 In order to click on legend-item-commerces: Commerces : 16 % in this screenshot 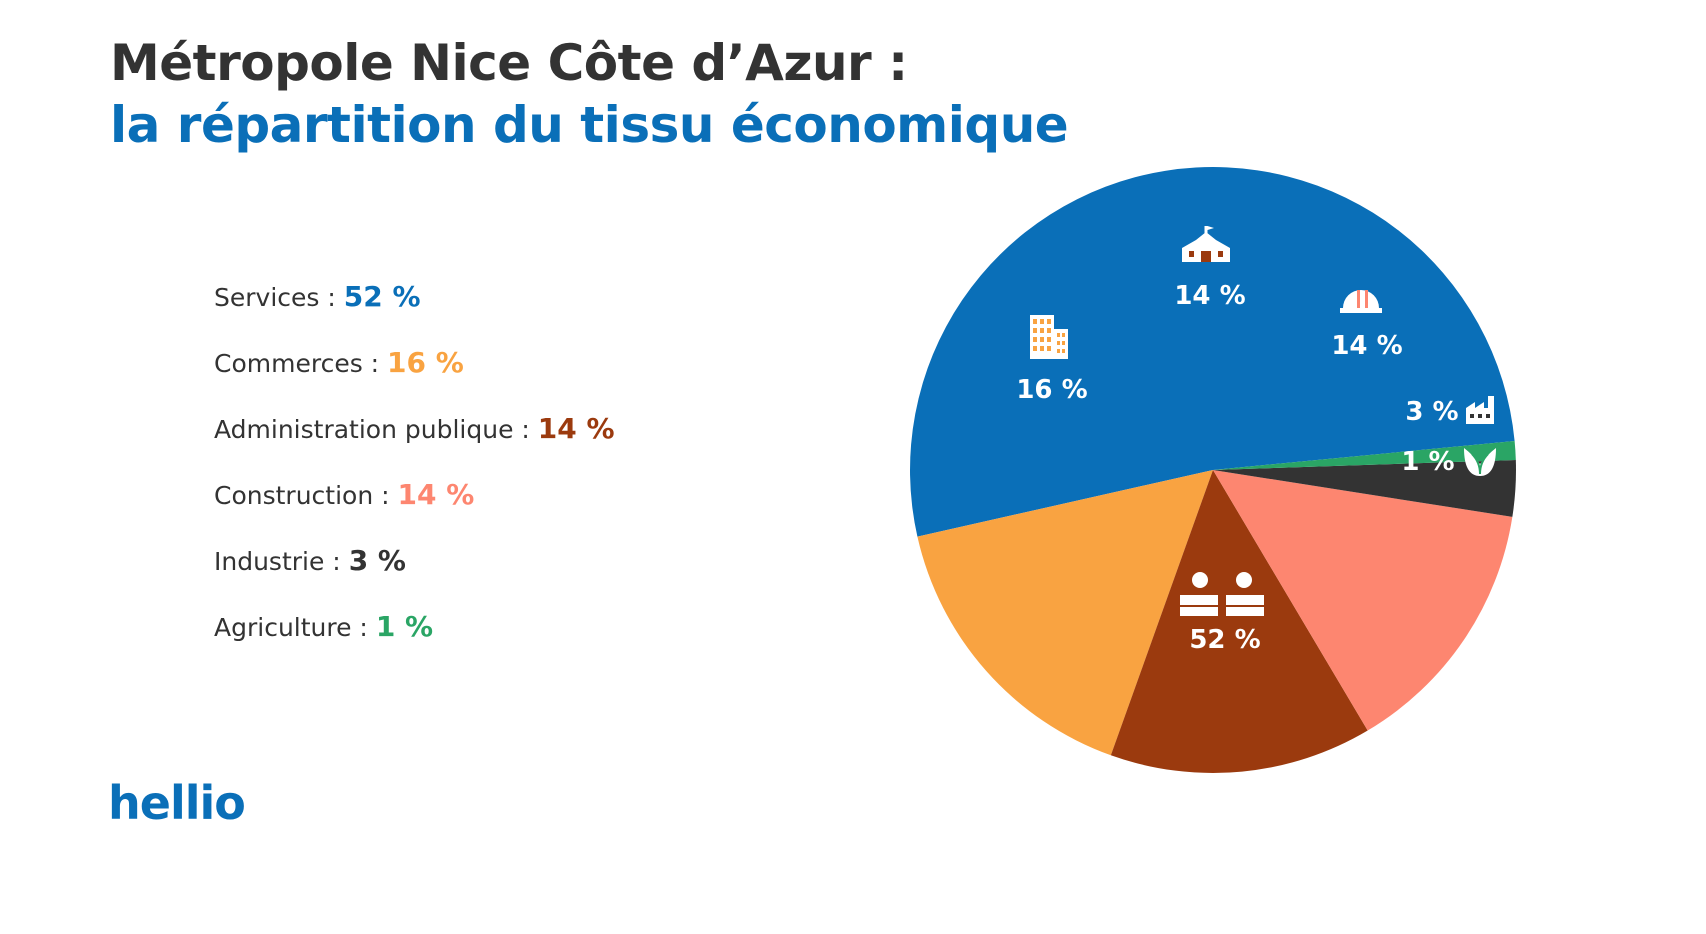, I will do `click(414, 379)`.